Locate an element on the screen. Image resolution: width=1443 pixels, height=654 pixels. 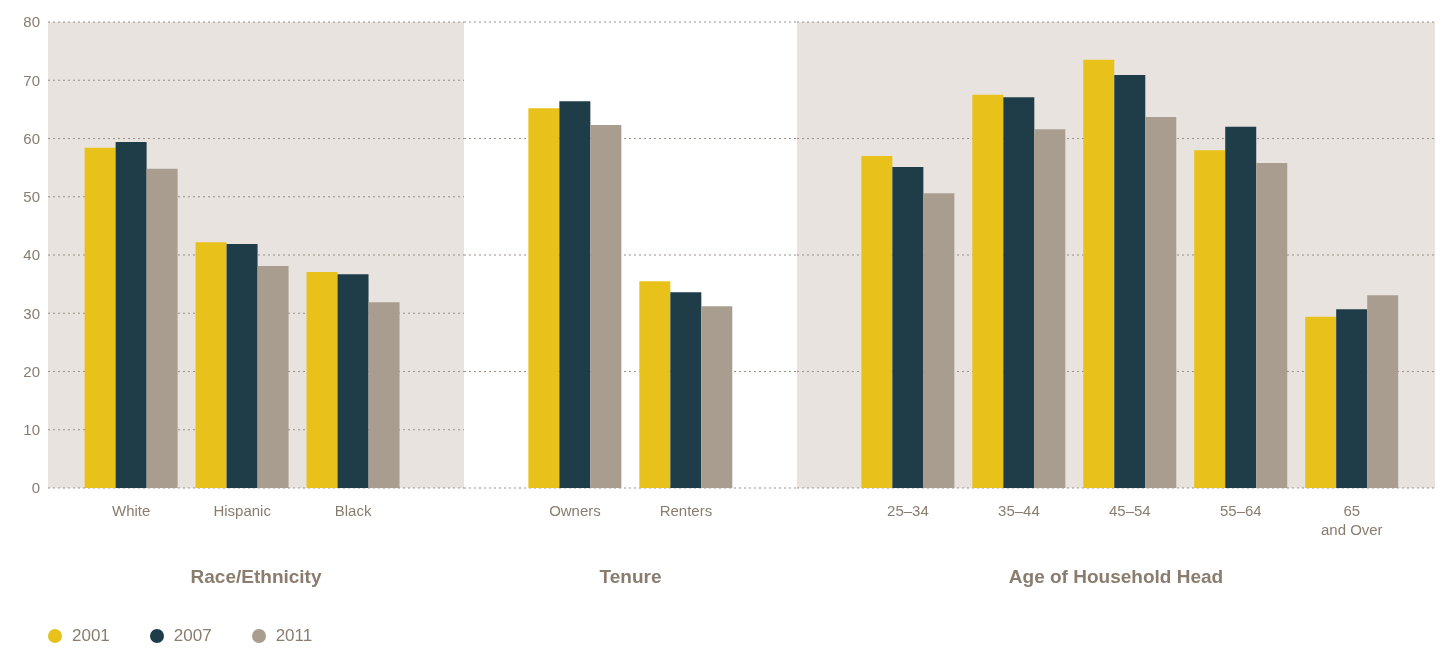
y-tick-label: 70 is located at coordinates (31, 80).